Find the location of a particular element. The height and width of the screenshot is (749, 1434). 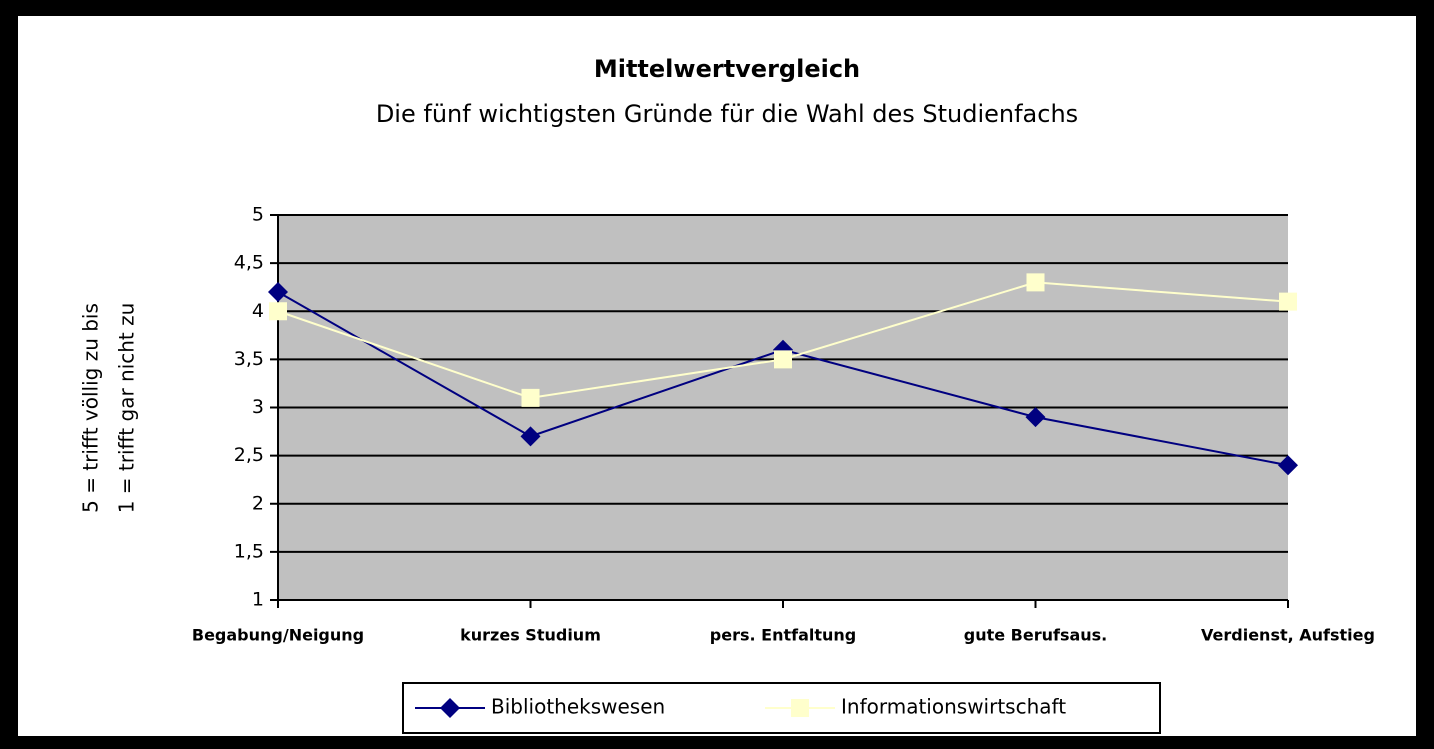

chart-title: Mittelwertvergleich is located at coordinates (727, 69).